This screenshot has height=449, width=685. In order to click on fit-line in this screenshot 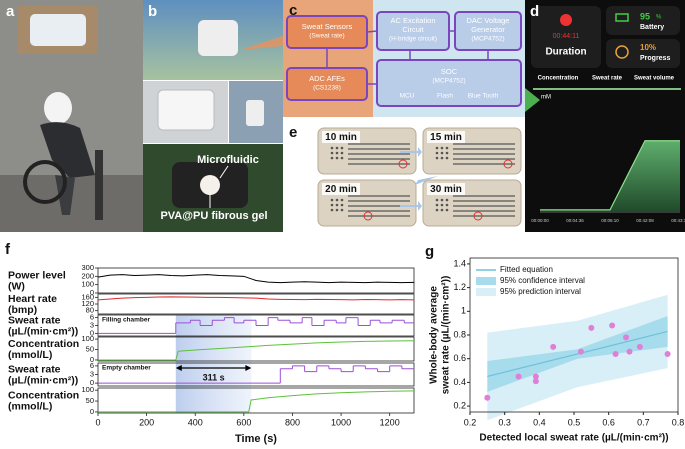, I will do `click(577, 354)`.